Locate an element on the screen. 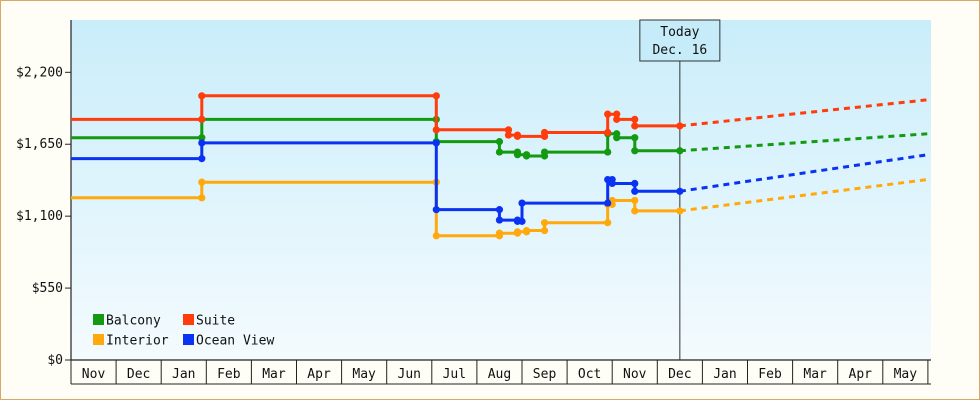 The image size is (980, 400). y-tick-label: $1,650 is located at coordinates (39, 144).